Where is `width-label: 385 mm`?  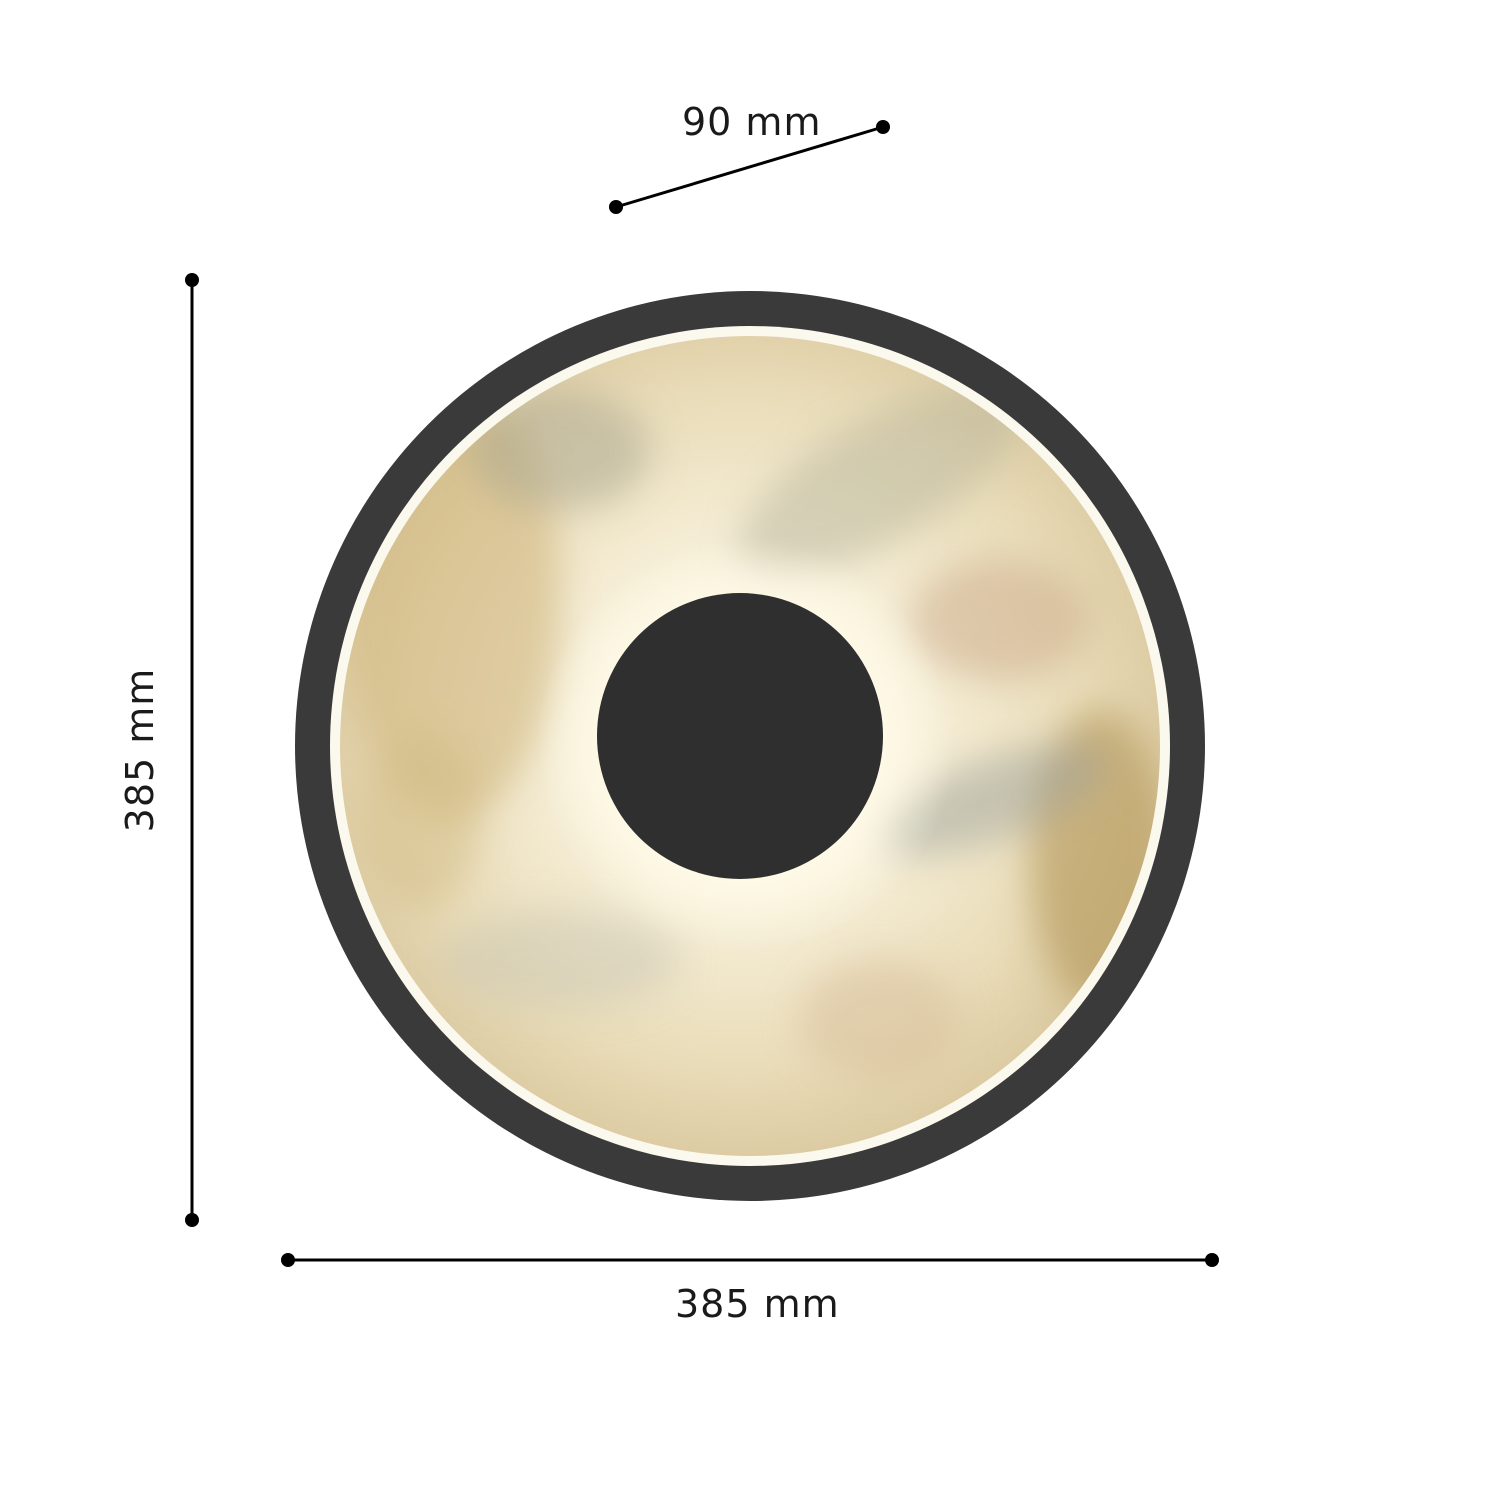 width-label: 385 mm is located at coordinates (757, 1304).